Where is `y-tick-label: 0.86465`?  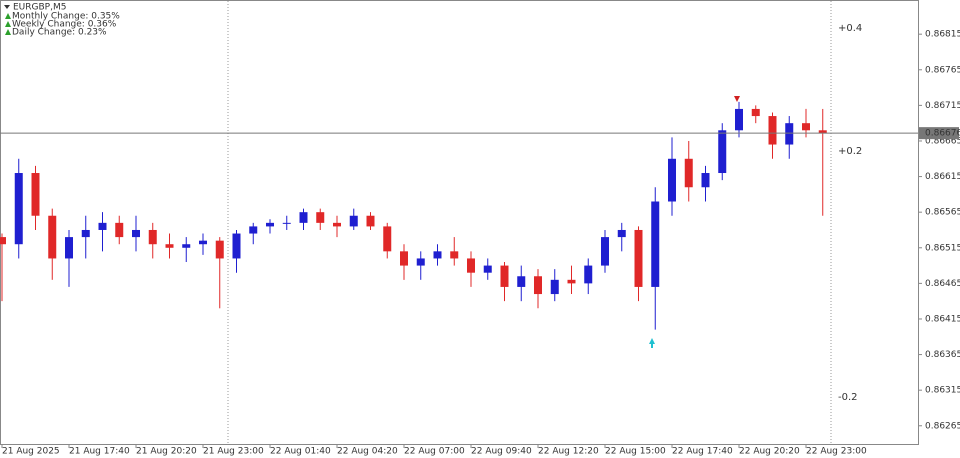
y-tick-label: 0.86465 is located at coordinates (942, 284).